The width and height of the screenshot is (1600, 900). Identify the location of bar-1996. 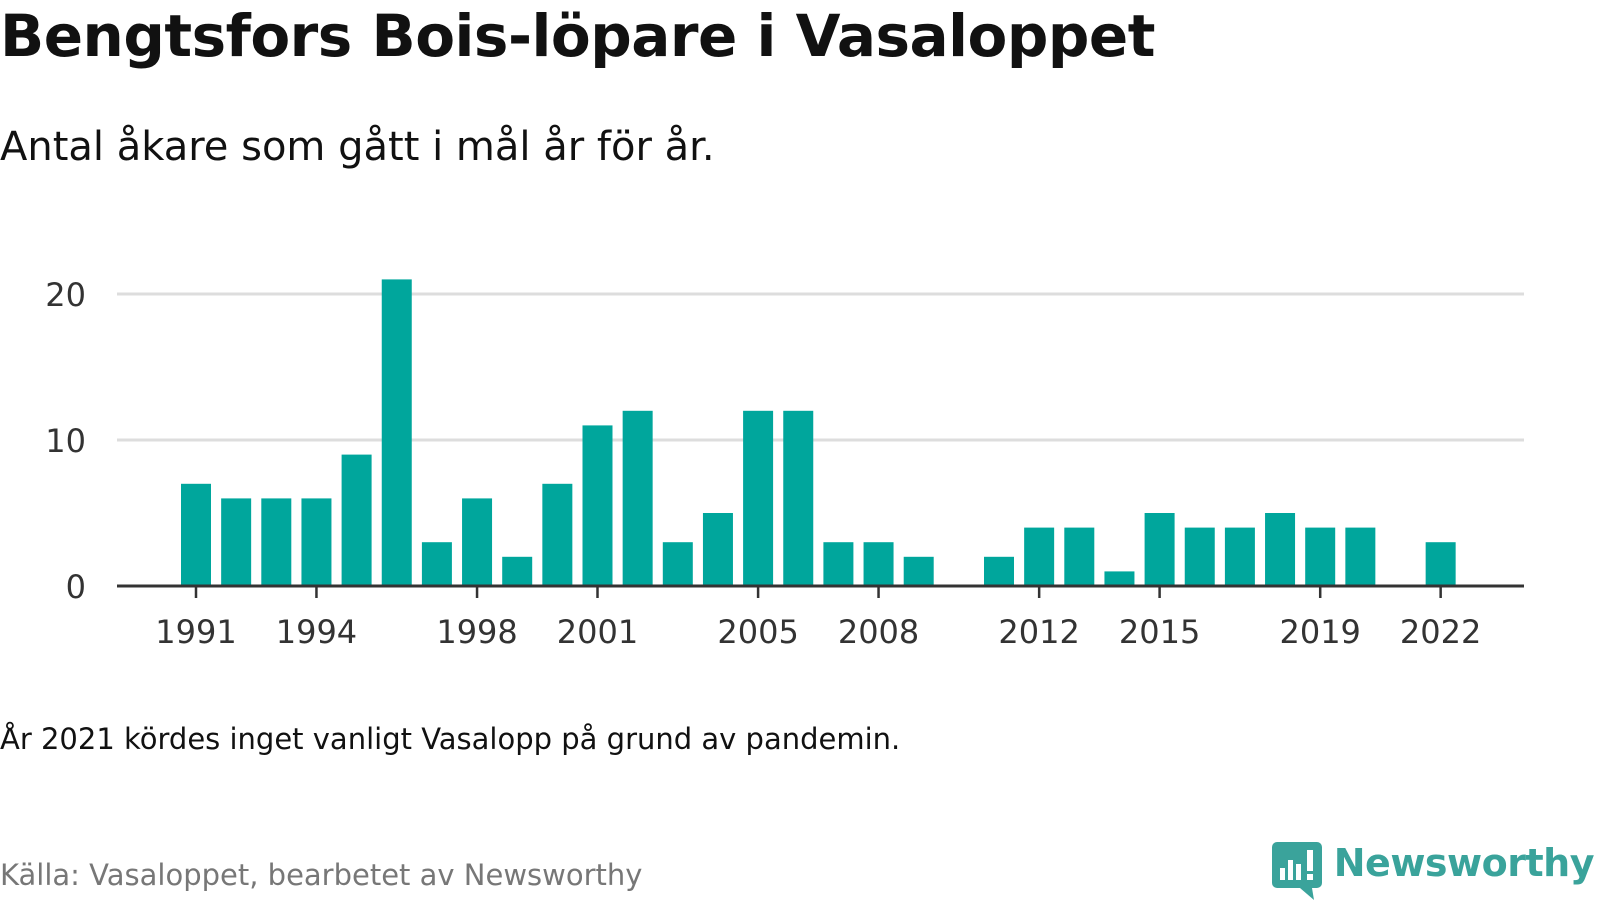
(396, 432).